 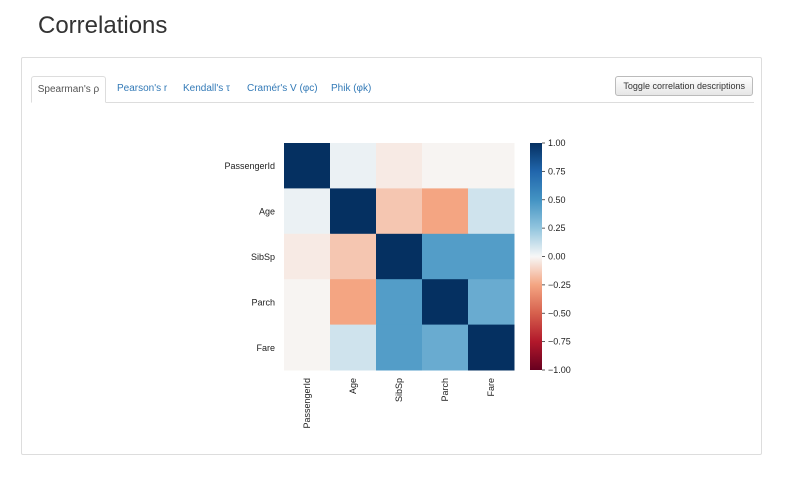 I want to click on colorbar-tick-label: 0.00, so click(x=557, y=257).